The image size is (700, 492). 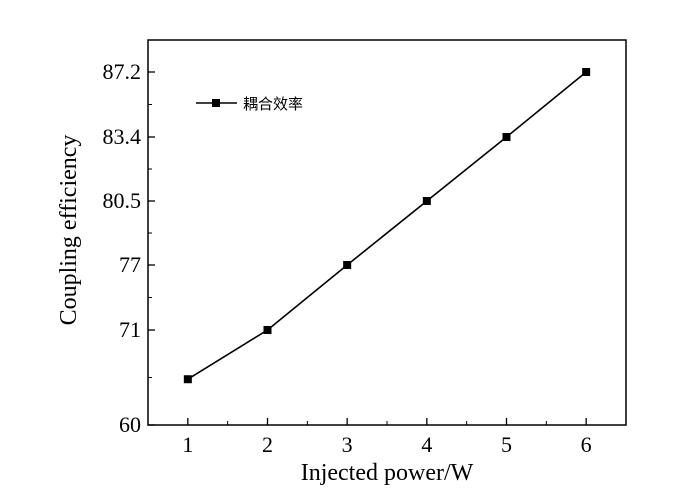 I want to click on x-tick-label: 5, so click(x=506, y=444).